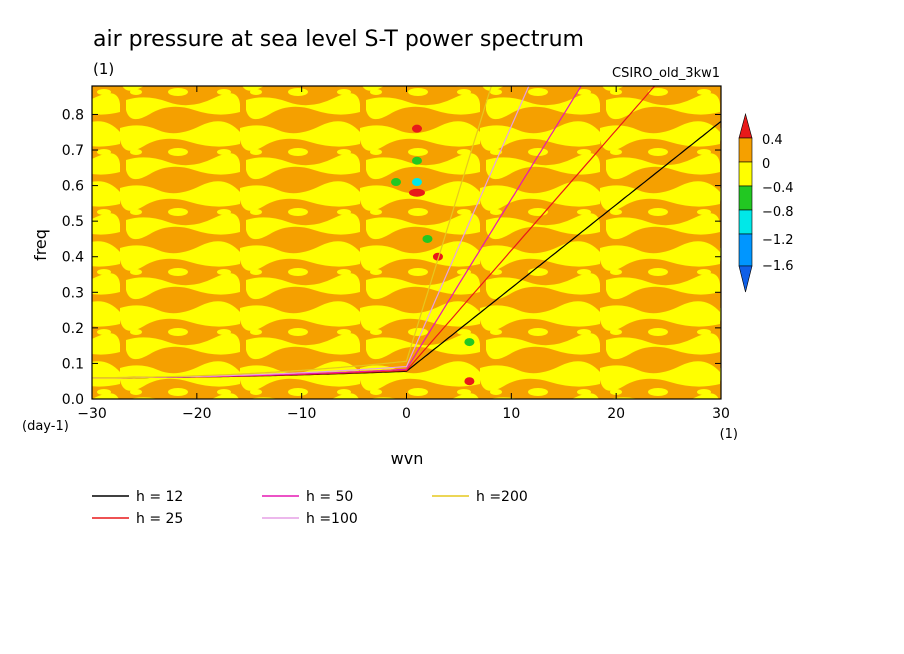 This screenshot has height=654, width=904. What do you see at coordinates (778, 212) in the screenshot?
I see `colorbar-label: −0.8` at bounding box center [778, 212].